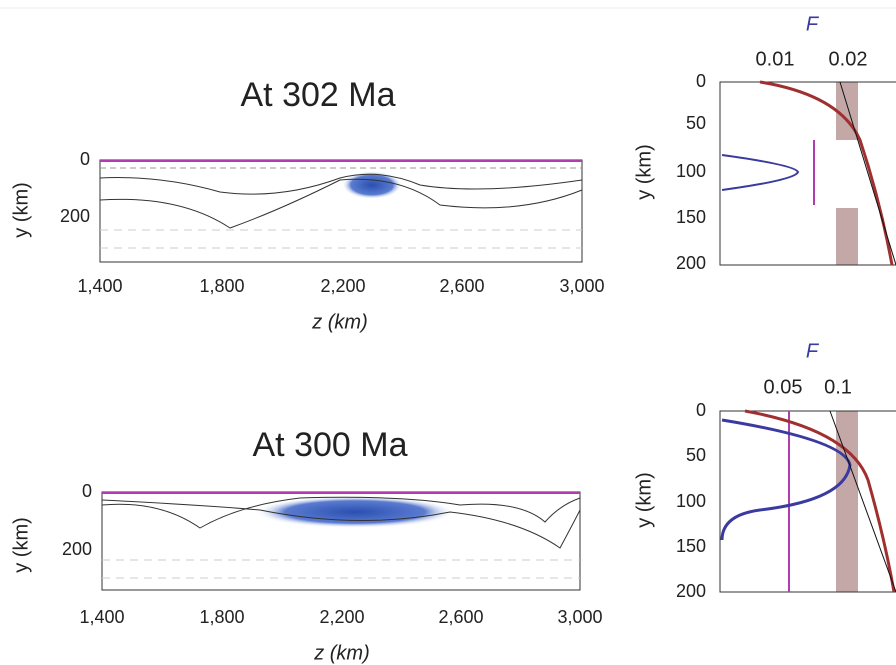  I want to click on top-tick-label: 0.1, so click(838, 387).